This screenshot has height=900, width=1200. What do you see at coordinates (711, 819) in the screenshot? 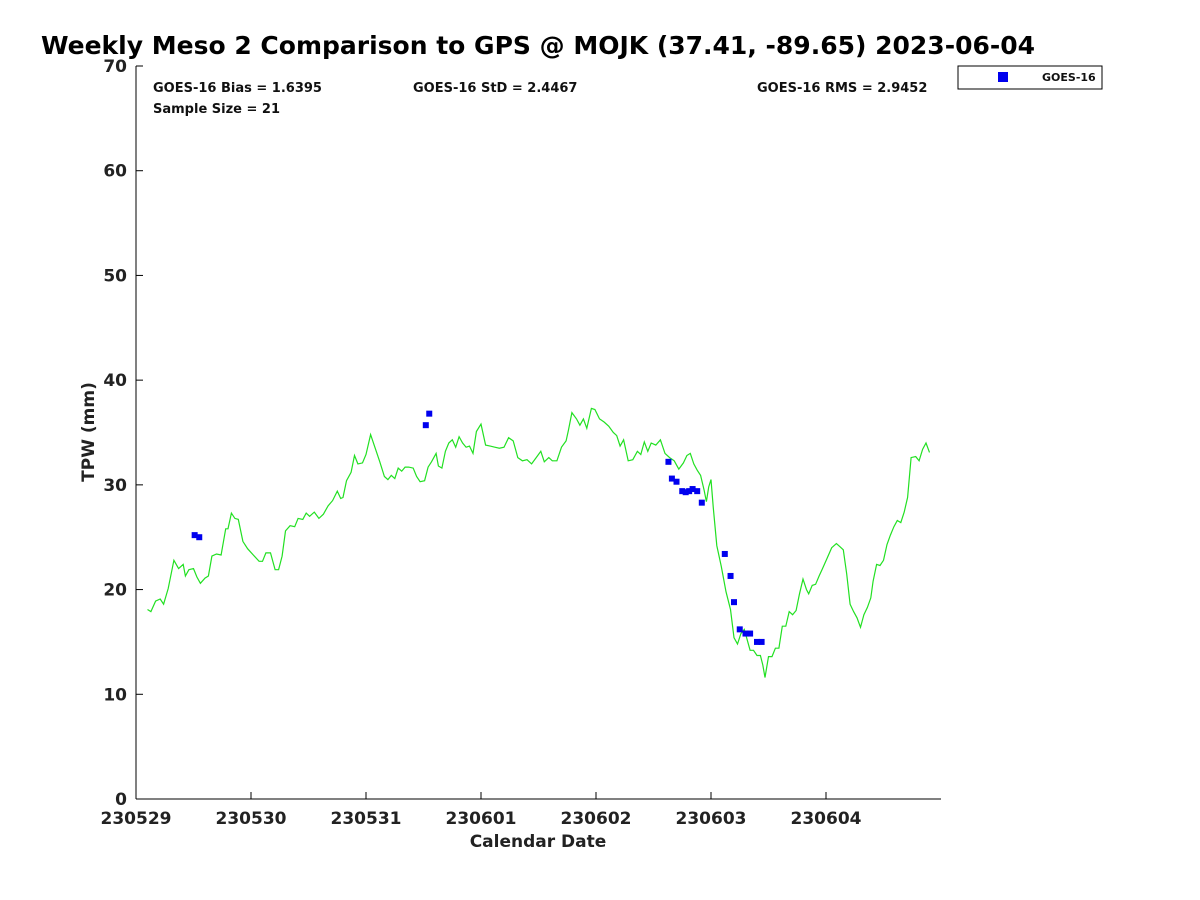
I see `x-tick-label: 230603` at bounding box center [711, 819].